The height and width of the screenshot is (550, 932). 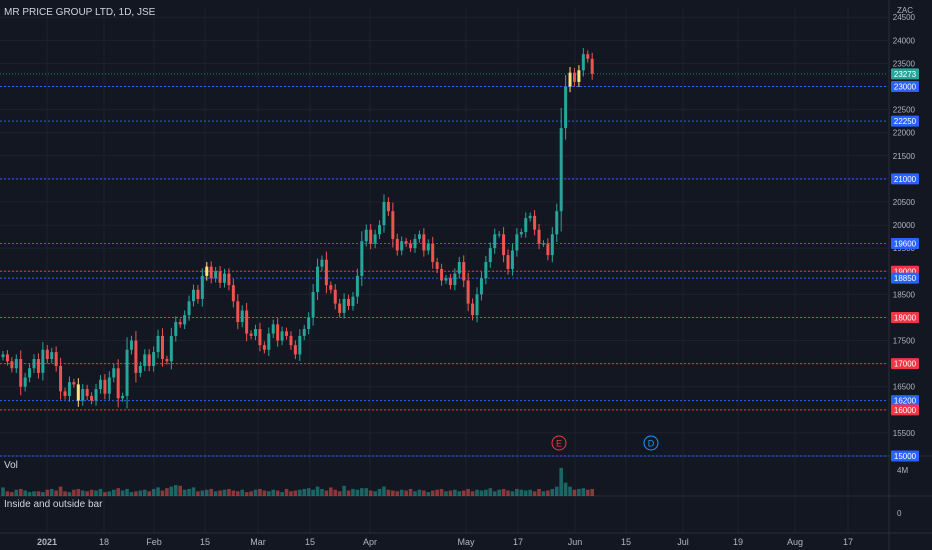 What do you see at coordinates (902, 470) in the screenshot?
I see `volume-axis-tick: 4M` at bounding box center [902, 470].